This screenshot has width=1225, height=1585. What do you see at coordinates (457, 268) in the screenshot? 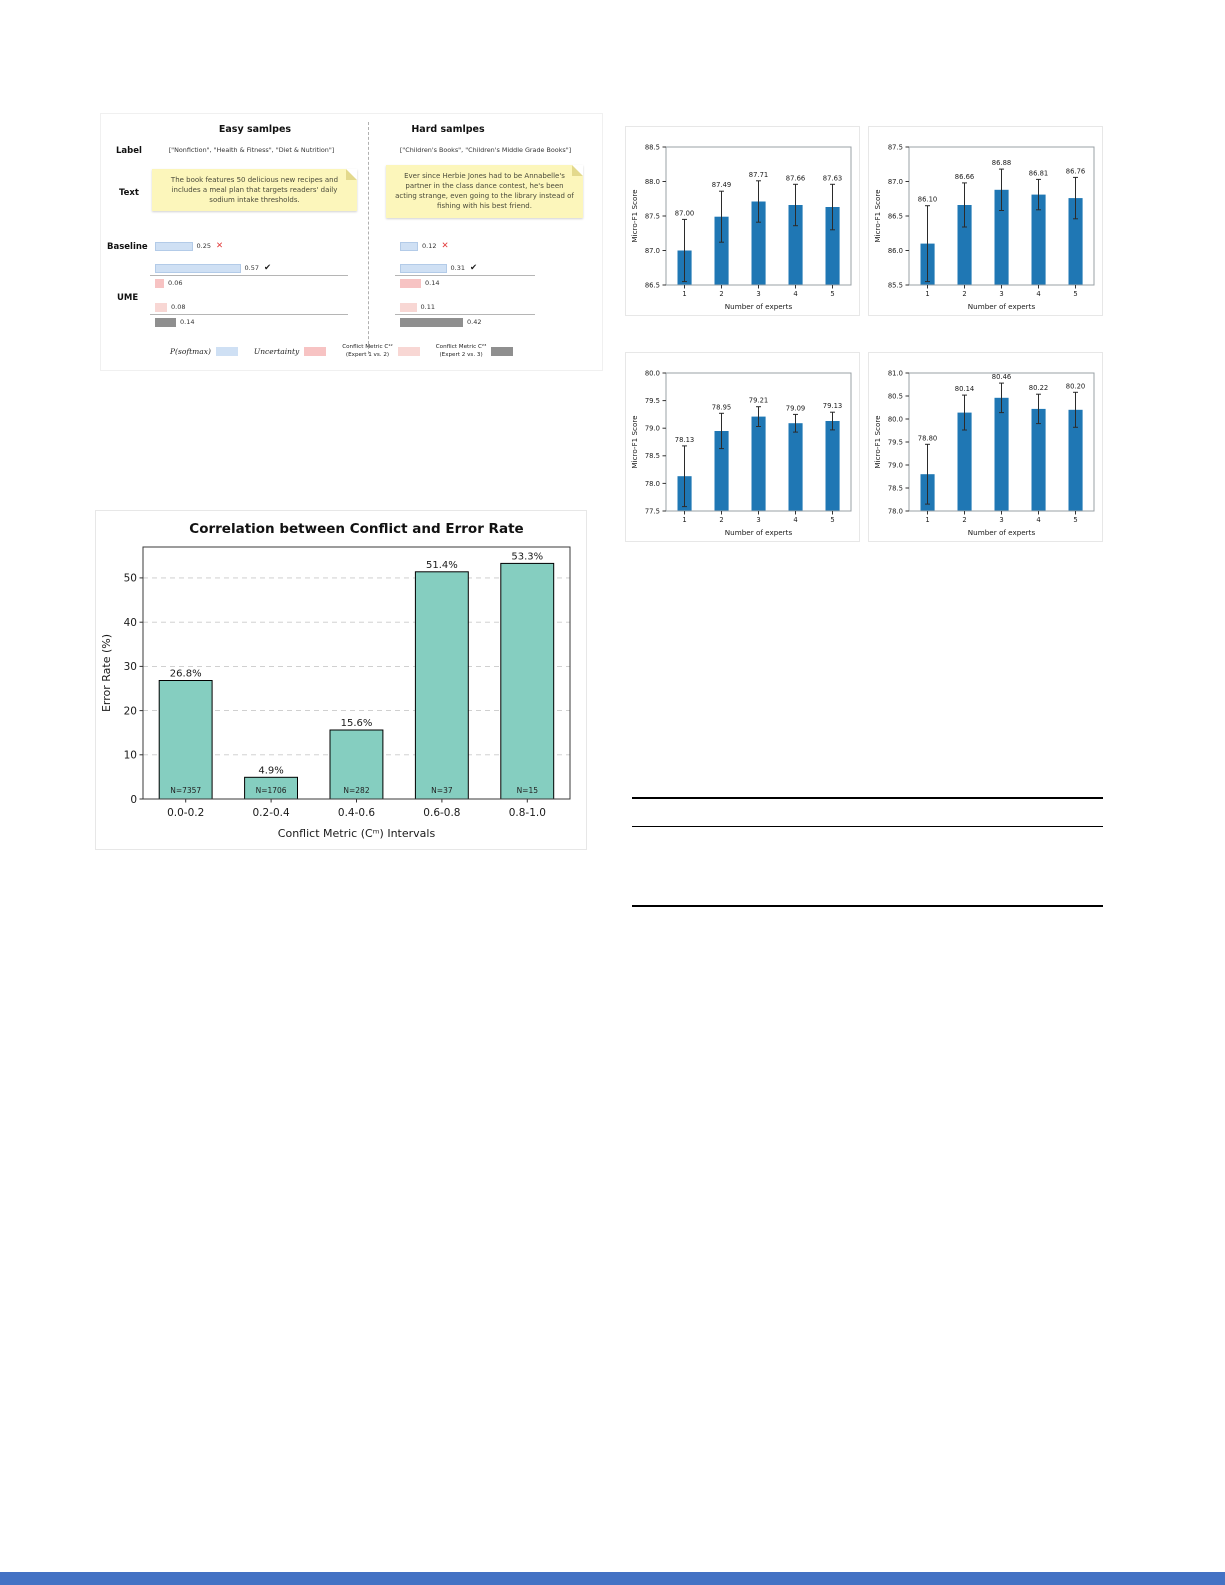
I see `bar-value: 0.31` at bounding box center [457, 268].